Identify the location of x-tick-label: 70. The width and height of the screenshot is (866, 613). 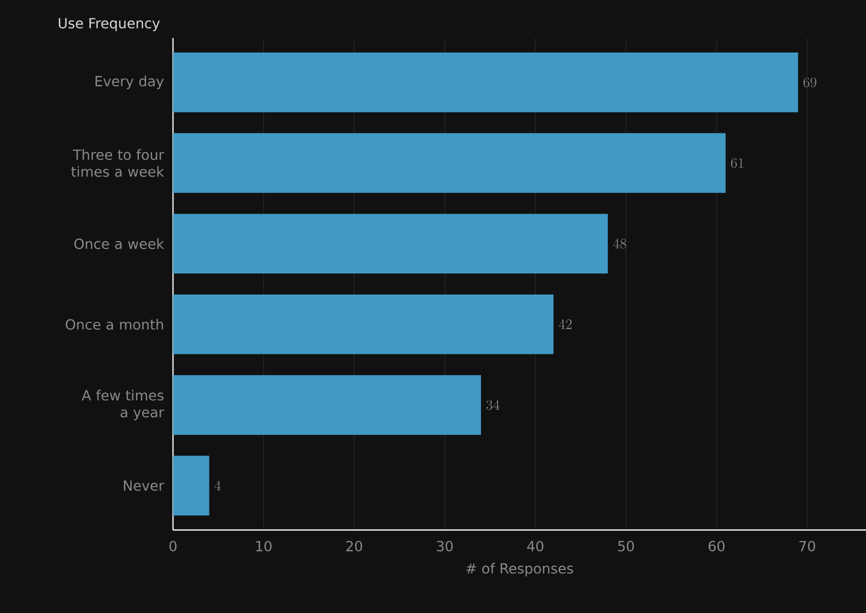
(807, 546).